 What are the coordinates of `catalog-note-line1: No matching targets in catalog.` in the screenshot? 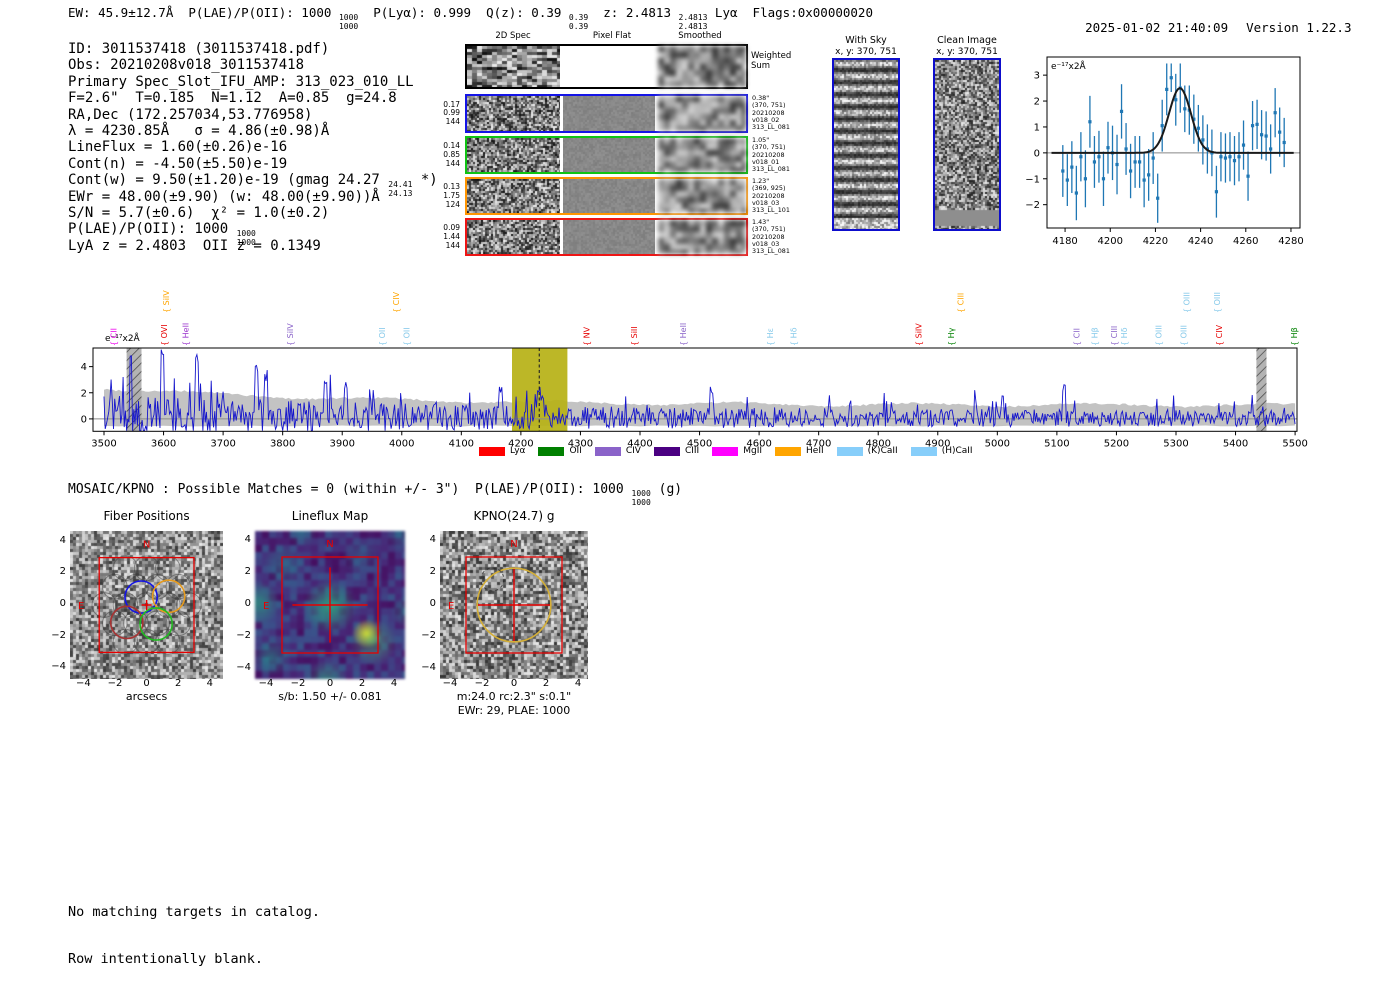 It's located at (194, 912).